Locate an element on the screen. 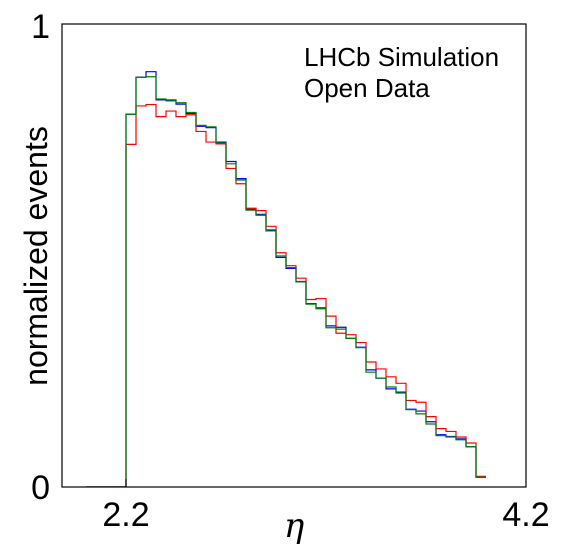 This screenshot has width=561, height=554. y-tick-label-1: 1 is located at coordinates (40, 27).